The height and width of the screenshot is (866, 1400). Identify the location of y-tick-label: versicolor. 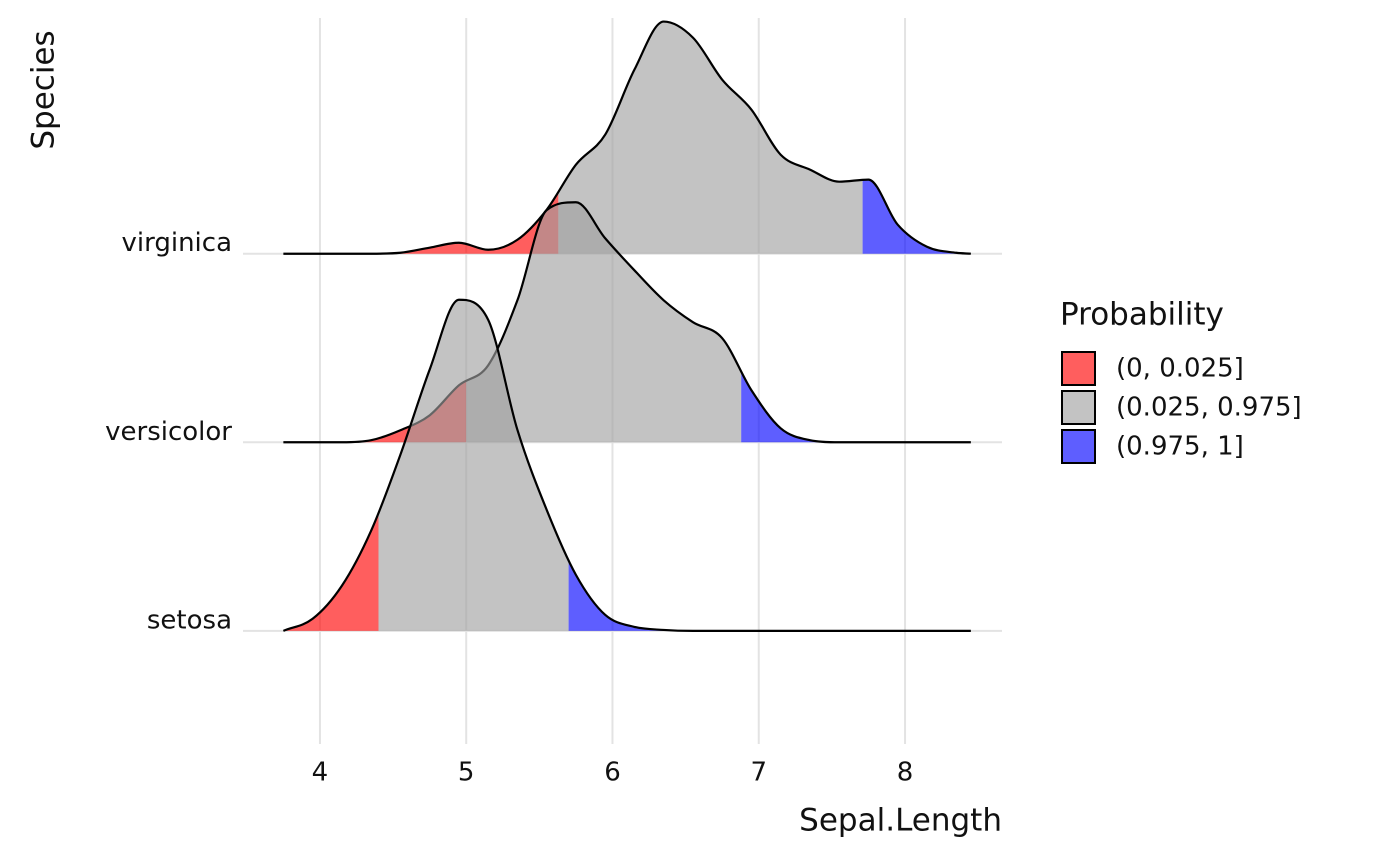
(168, 432).